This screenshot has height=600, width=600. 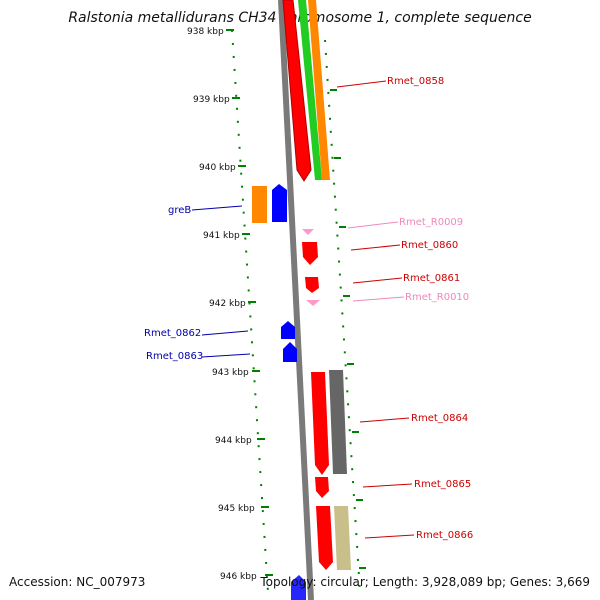 What do you see at coordinates (342, 538) in the screenshot?
I see `gene-khaki-feature` at bounding box center [342, 538].